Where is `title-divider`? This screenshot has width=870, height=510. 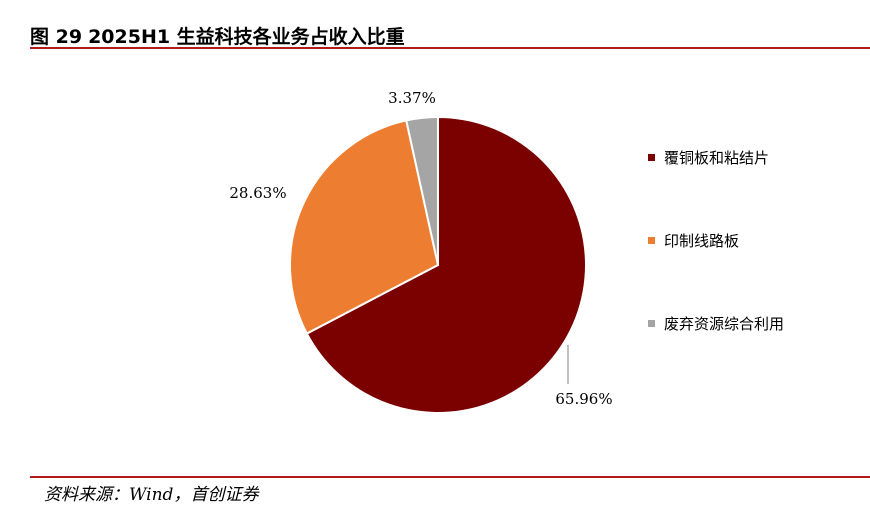
title-divider is located at coordinates (450, 48).